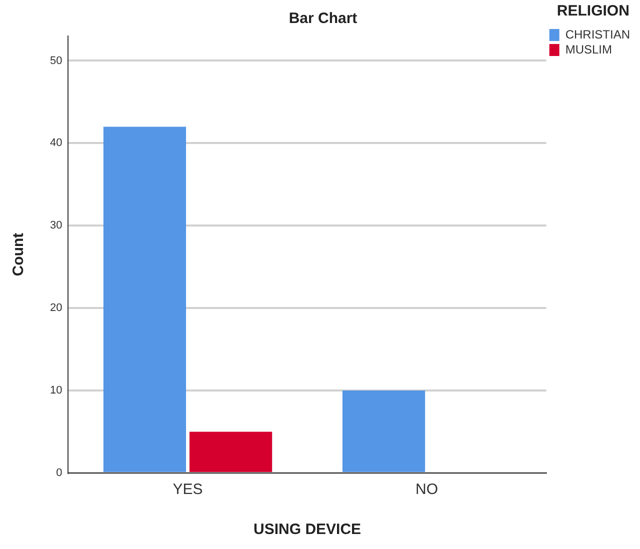 This screenshot has width=640, height=549. What do you see at coordinates (593, 11) in the screenshot?
I see `legend-title: RELIGION` at bounding box center [593, 11].